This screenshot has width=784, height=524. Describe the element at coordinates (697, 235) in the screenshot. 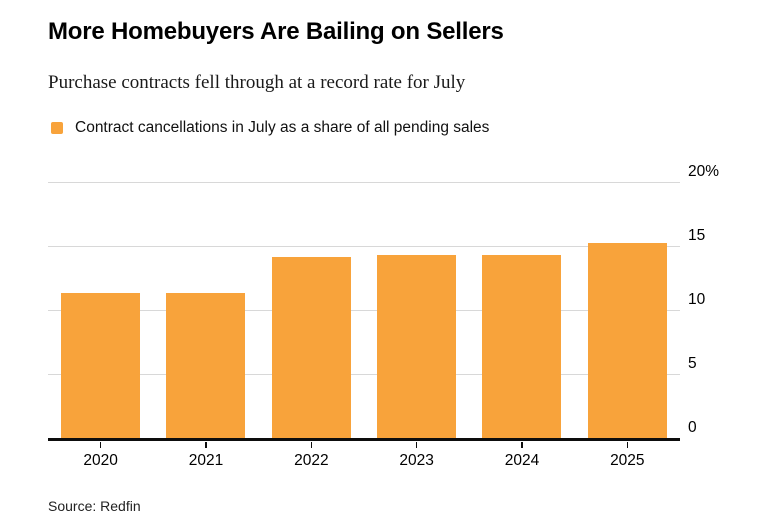

I see `y-tick-label: 15` at that location.